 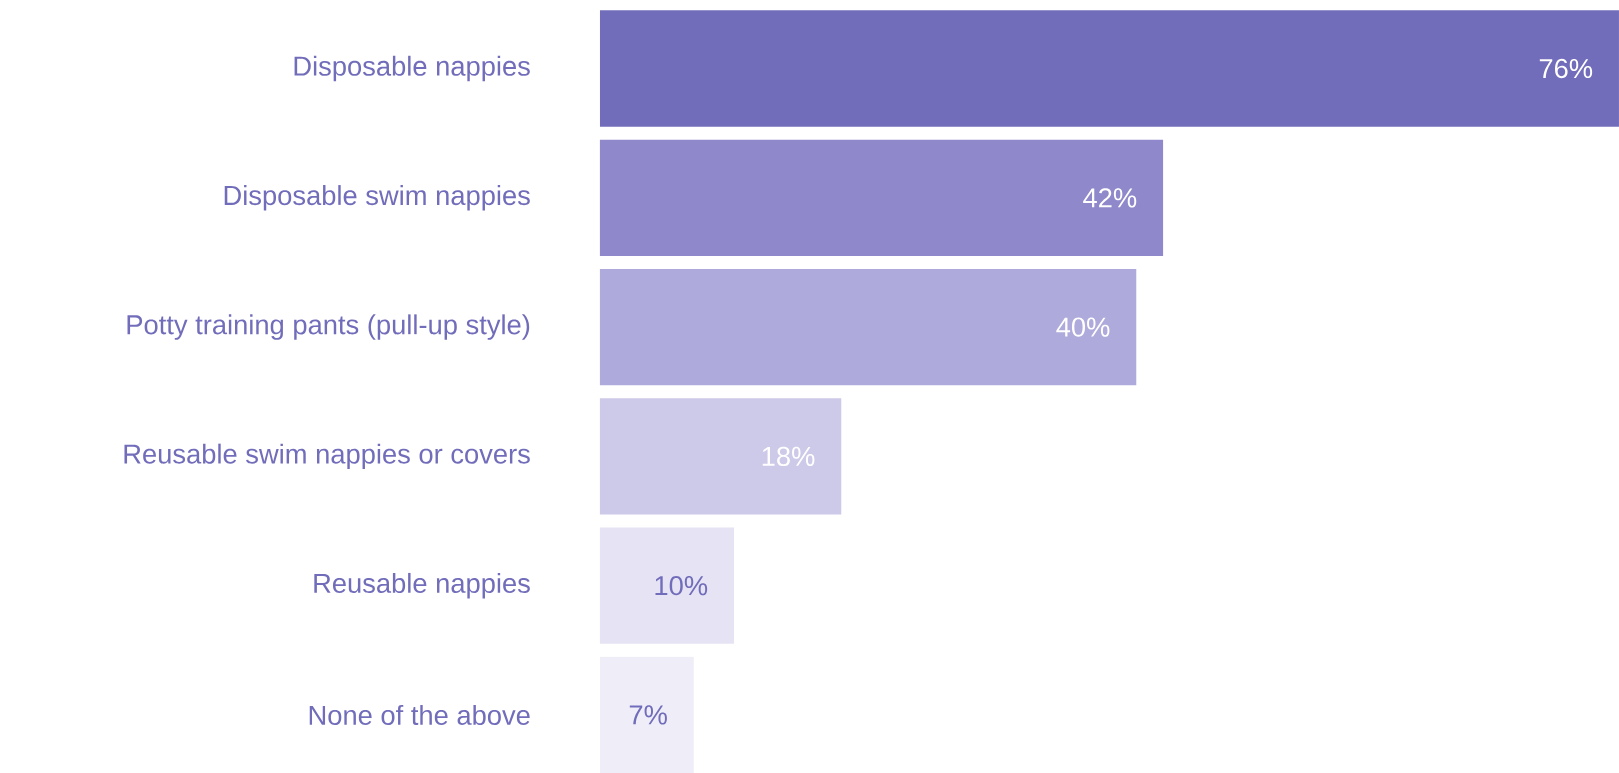 What do you see at coordinates (328, 327) in the screenshot?
I see `y-tick-label: Potty training pants (pull-up style)` at bounding box center [328, 327].